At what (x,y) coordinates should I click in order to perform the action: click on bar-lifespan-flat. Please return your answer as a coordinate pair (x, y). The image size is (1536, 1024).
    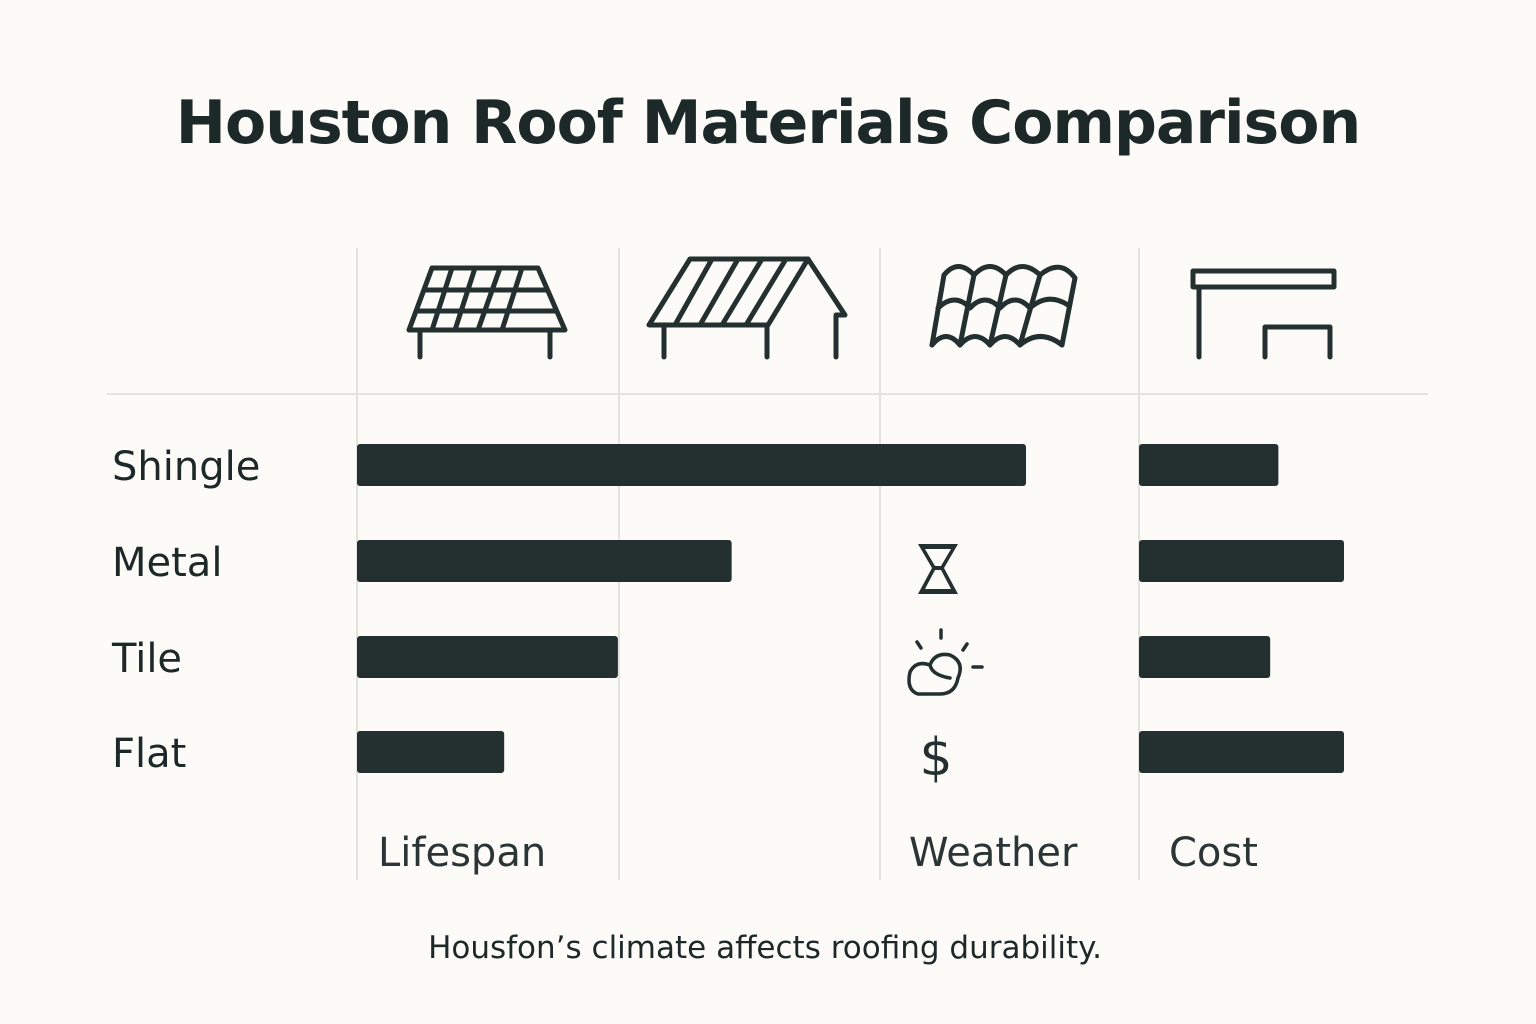
    Looking at the image, I should click on (431, 752).